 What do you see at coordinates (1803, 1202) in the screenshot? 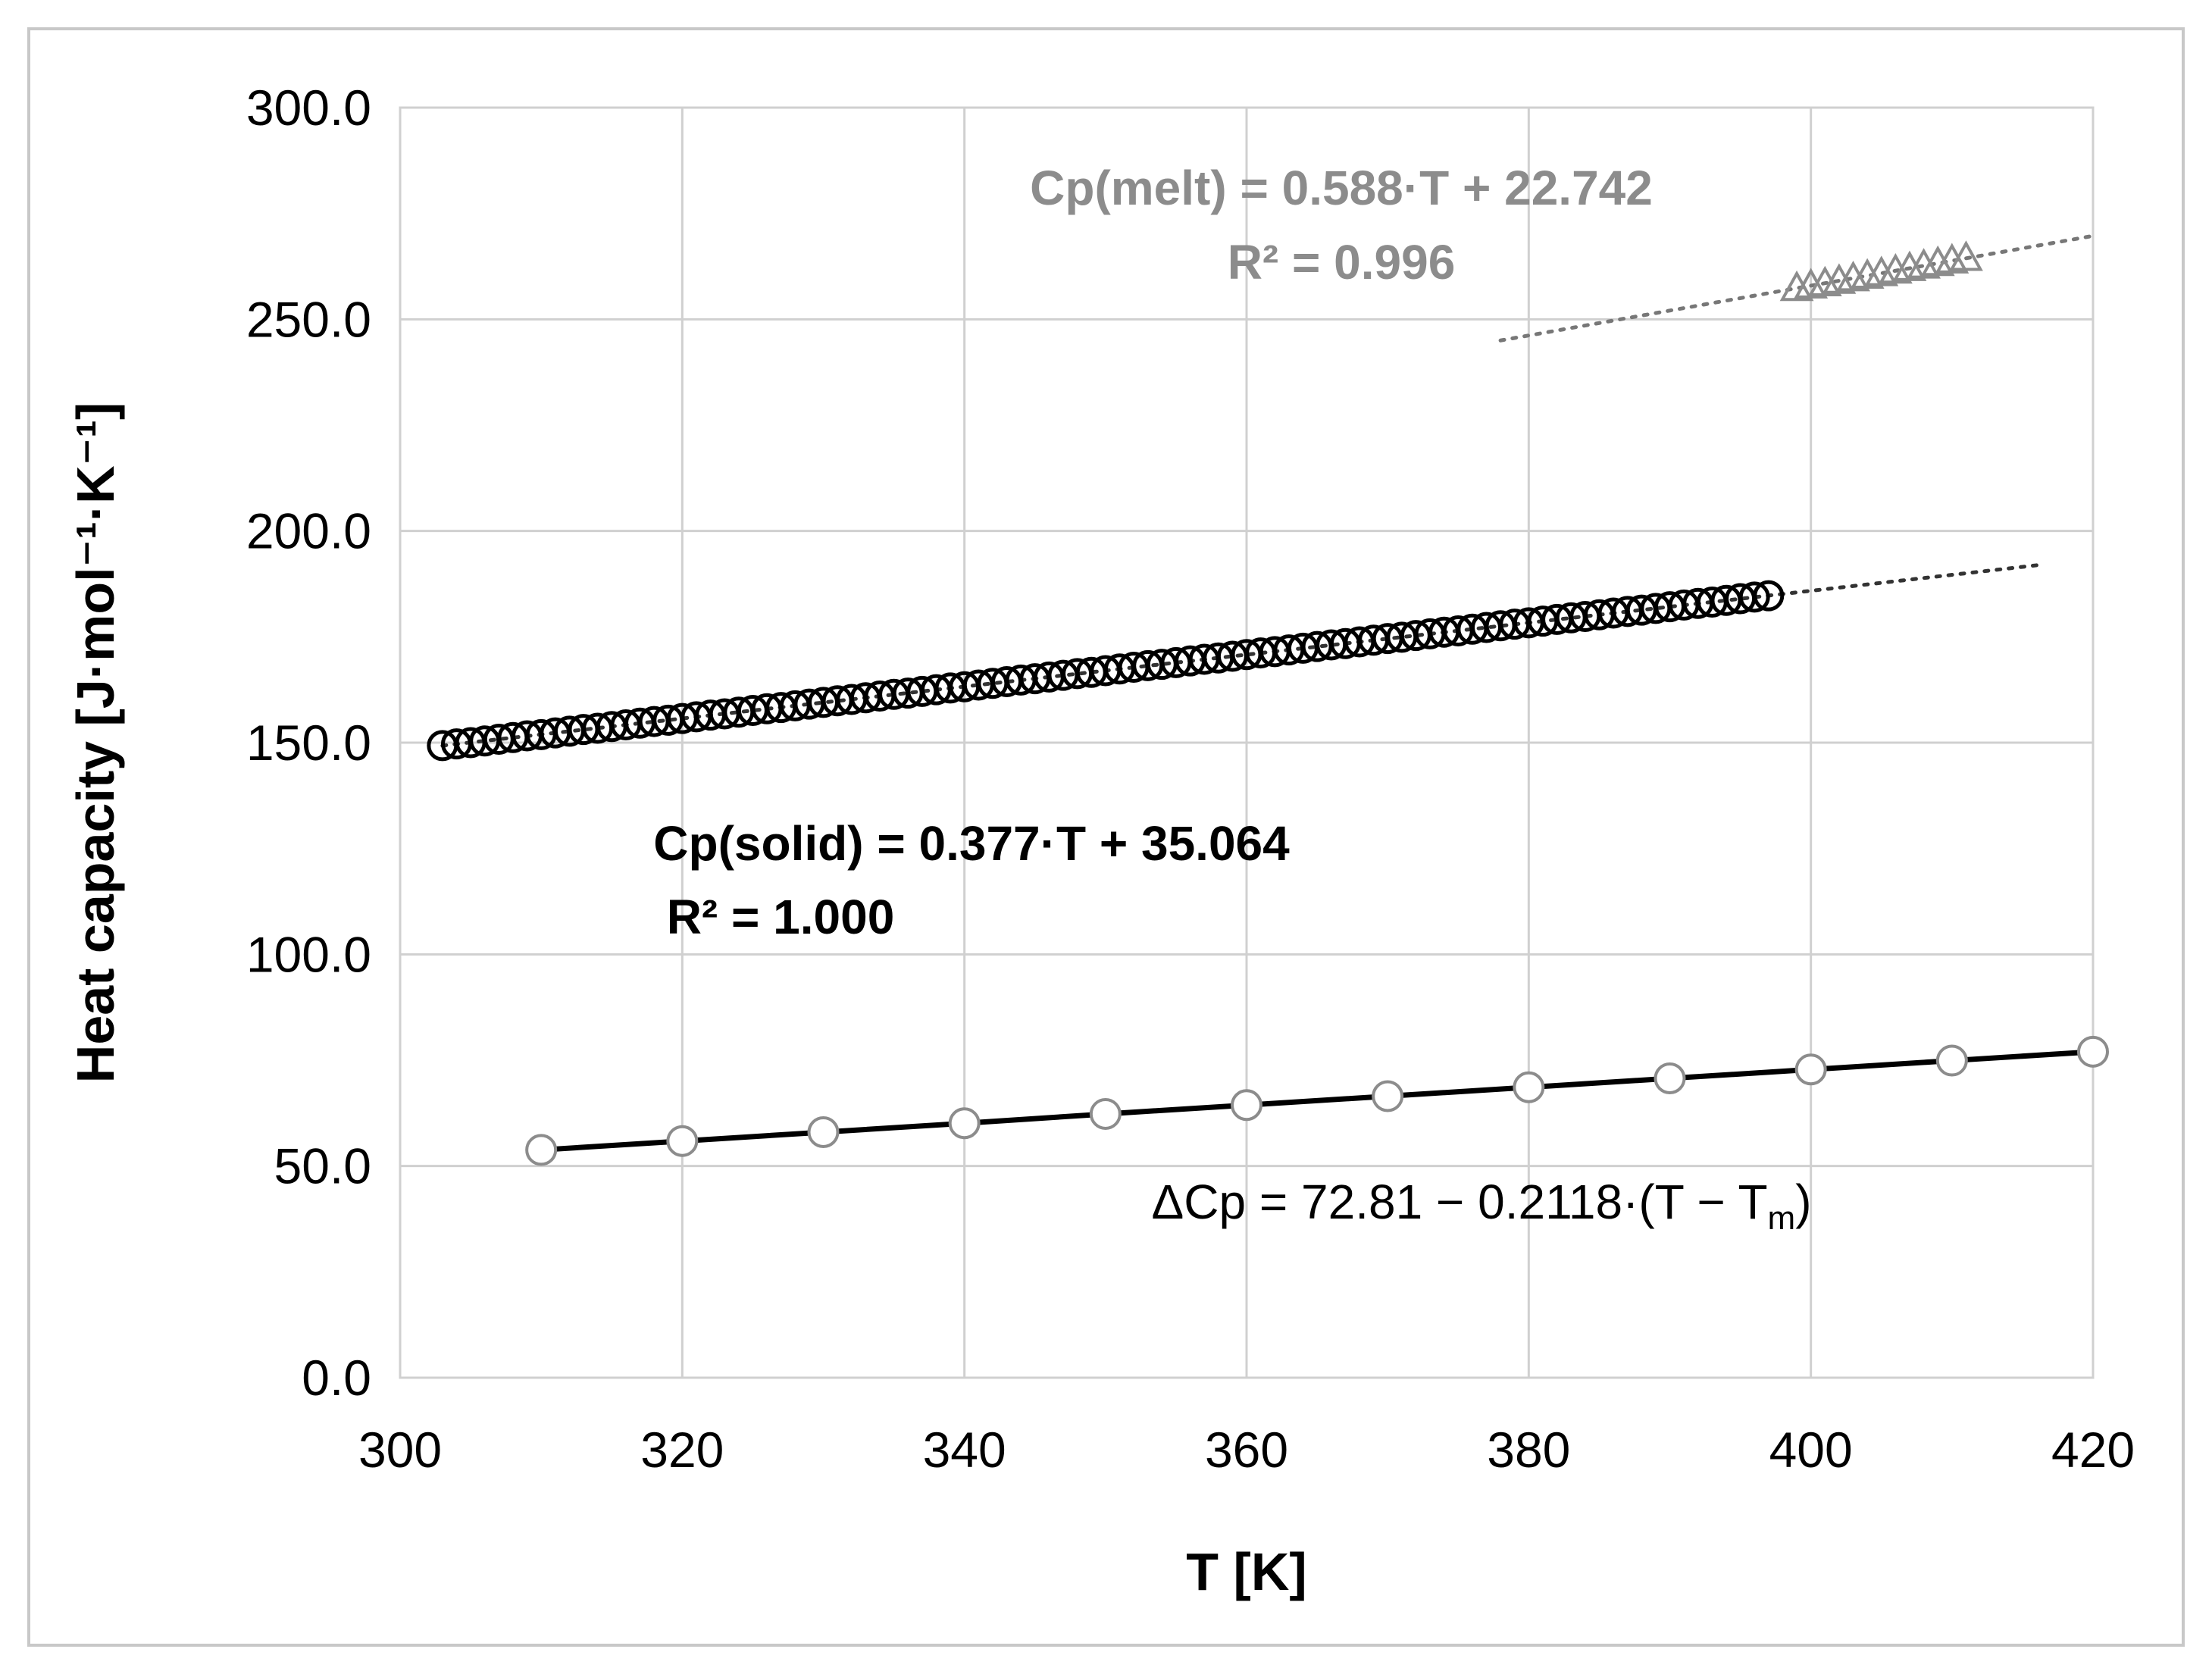
I see `delta-cp-equation-end: )` at bounding box center [1803, 1202].